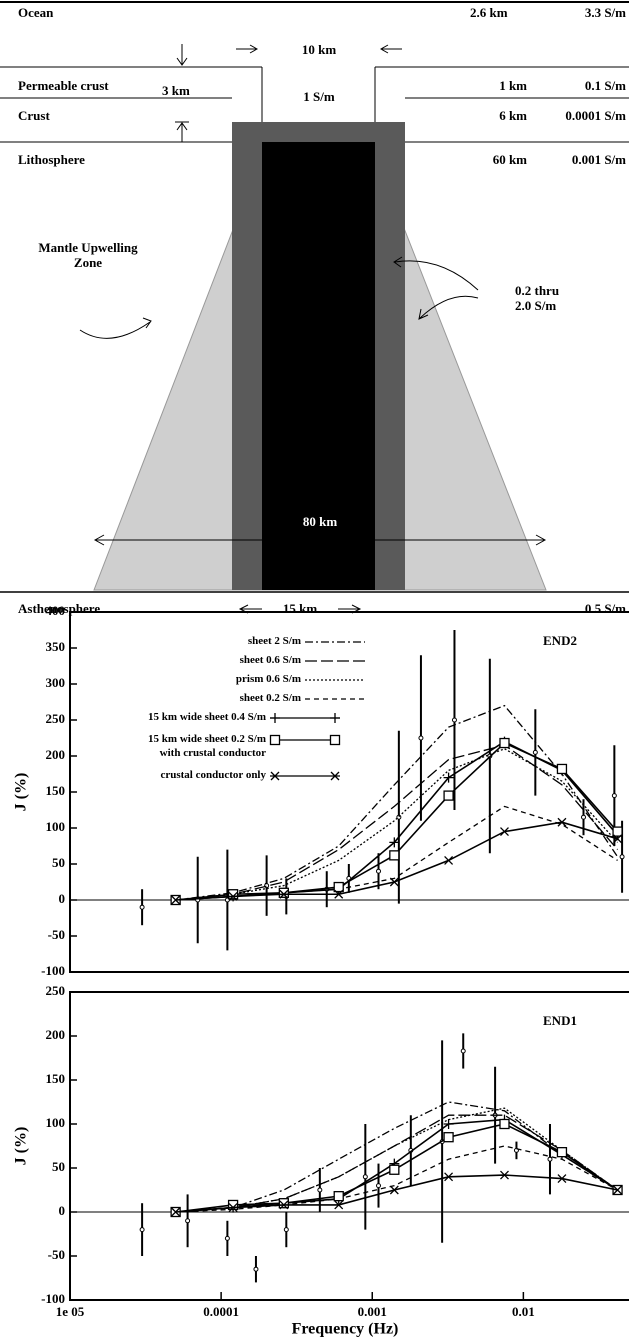  I want to click on legend-label: 15 km wide sheet 0.4 S/m, so click(207, 717).